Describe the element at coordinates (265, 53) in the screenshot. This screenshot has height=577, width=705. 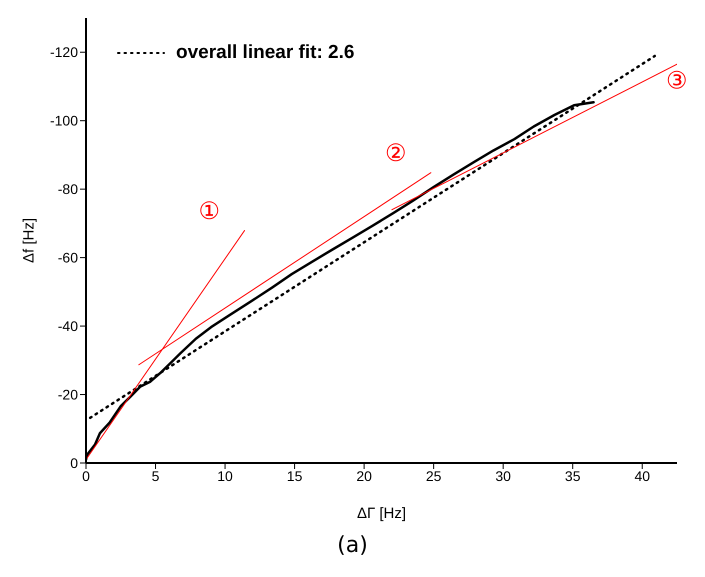
I see `legend-label: overall linear fit: 2.6` at that location.